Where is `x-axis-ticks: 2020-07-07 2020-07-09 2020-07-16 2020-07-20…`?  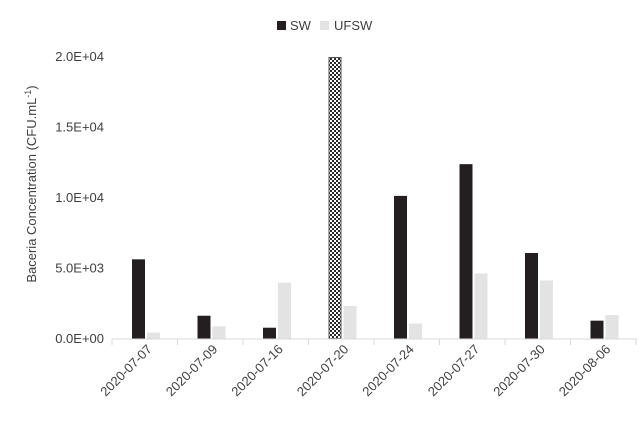
x-axis-ticks: 2020-07-07 2020-07-09 2020-07-16 2020-07-20… is located at coordinates (367, 369).